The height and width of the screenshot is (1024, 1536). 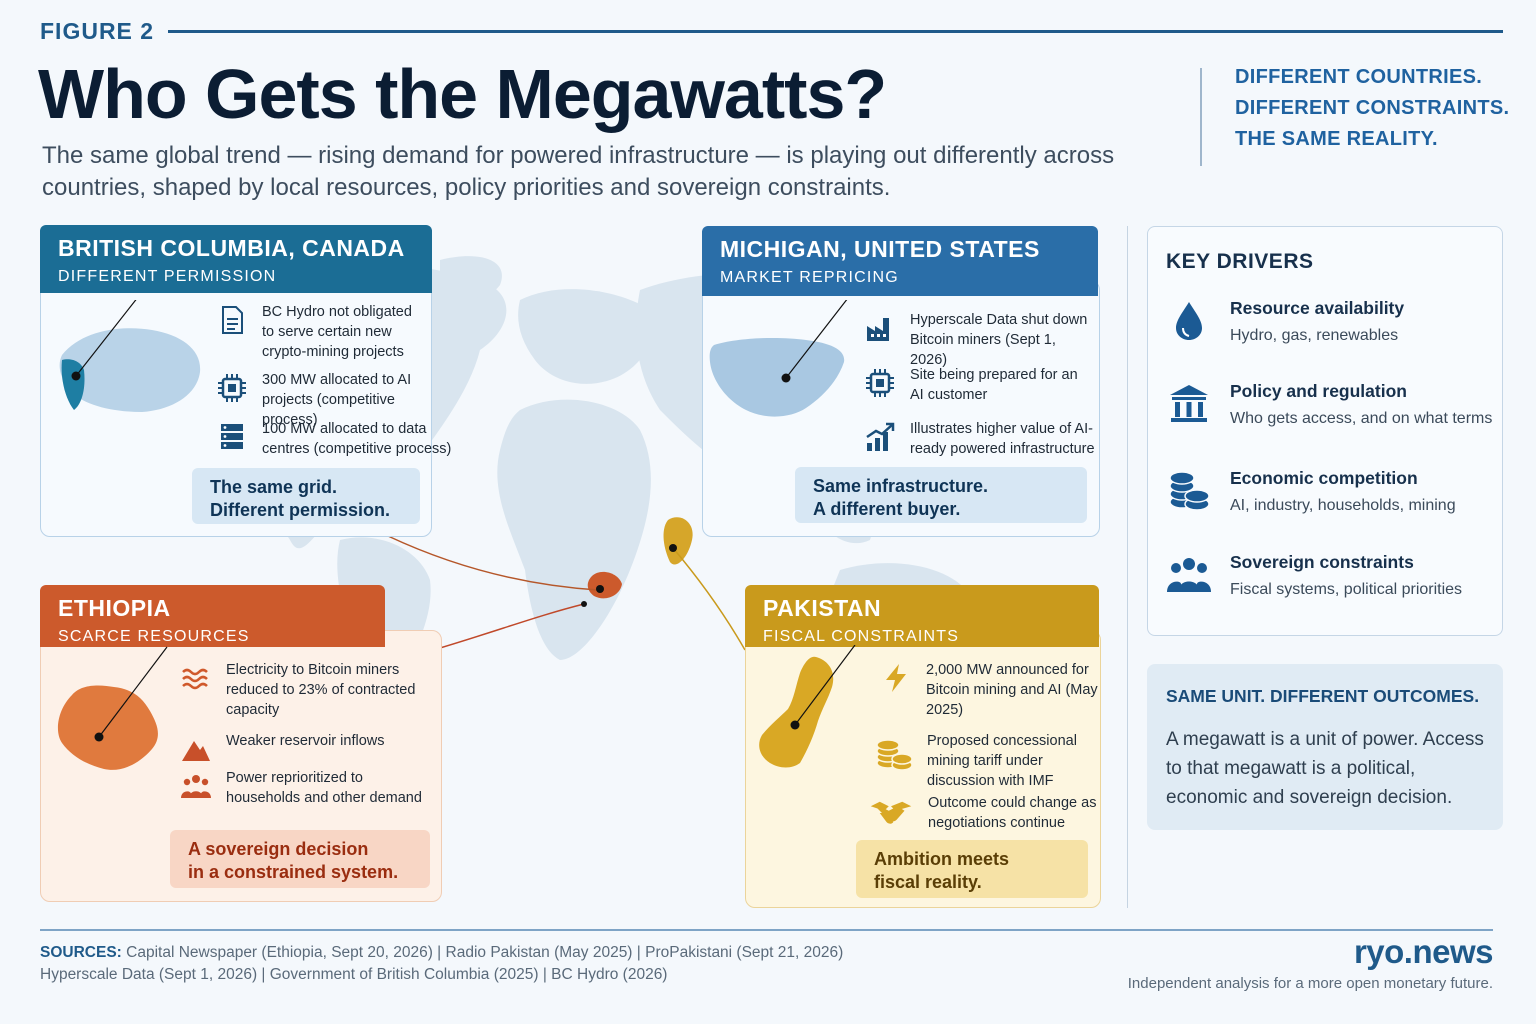 I want to click on bc-callout: The same grid. Different permission., so click(x=306, y=496).